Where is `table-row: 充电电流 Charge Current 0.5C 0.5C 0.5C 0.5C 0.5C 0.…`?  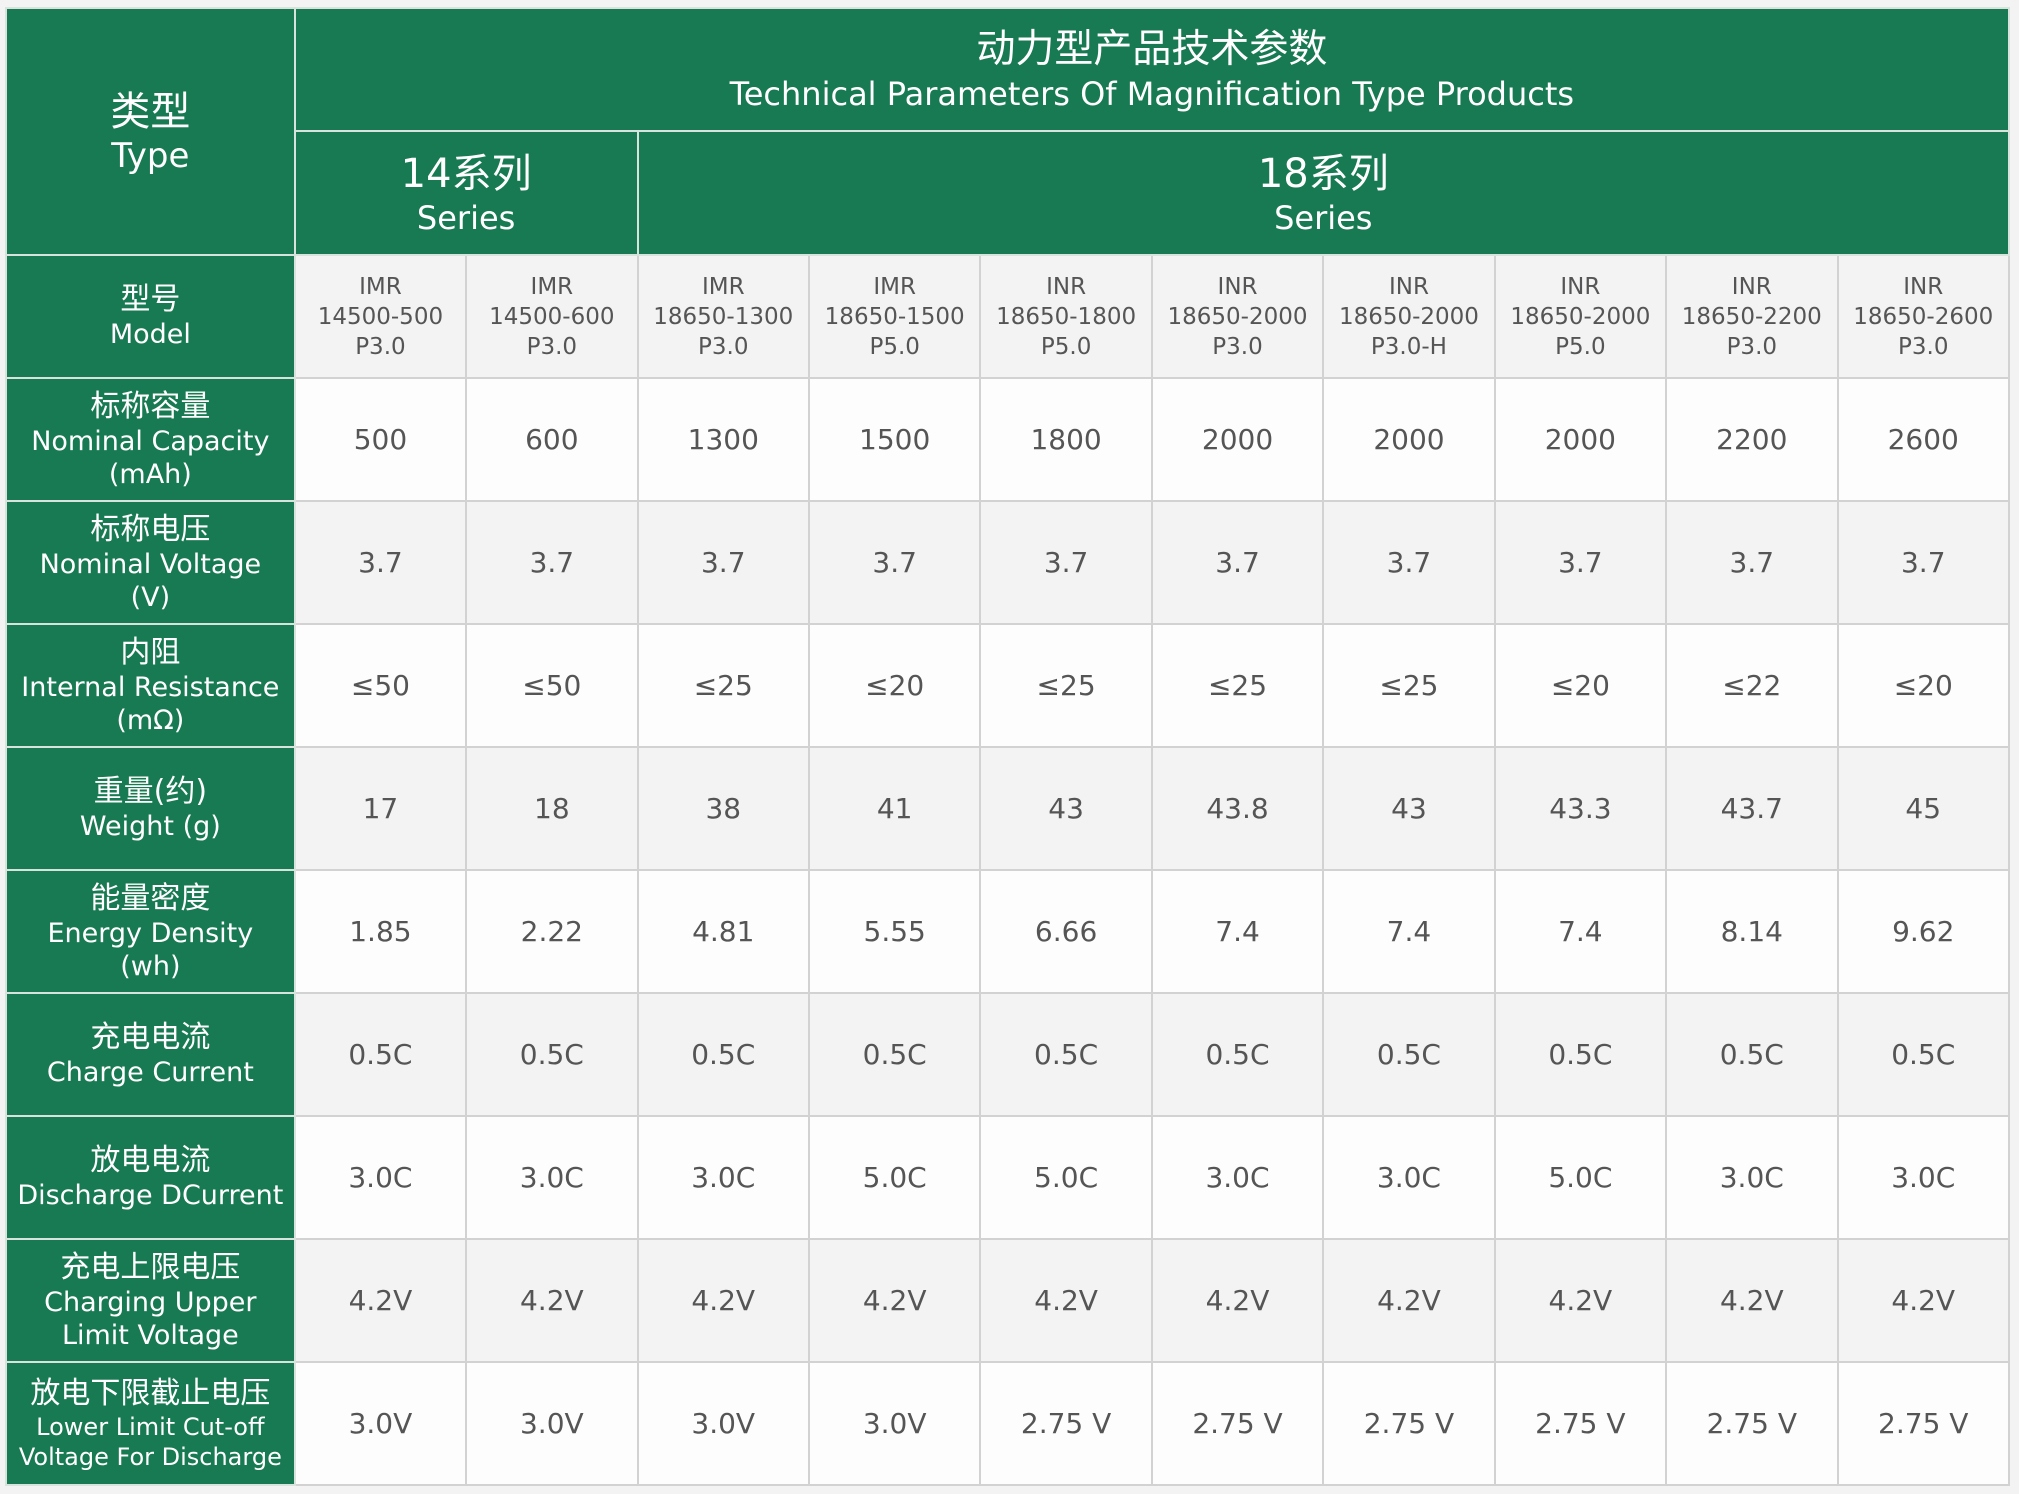
table-row: 充电电流 Charge Current 0.5C 0.5C 0.5C 0.5C 0.5C 0.… is located at coordinates (1007, 1054).